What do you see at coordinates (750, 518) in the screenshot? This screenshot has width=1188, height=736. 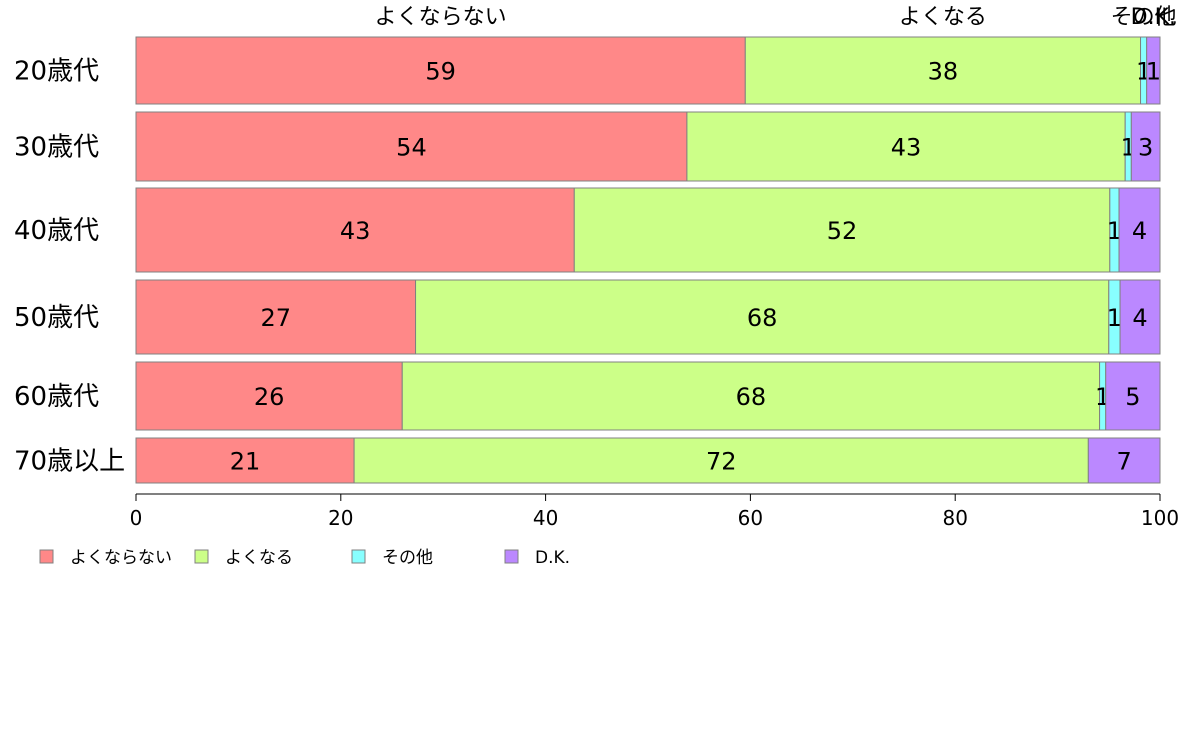 I see `x-tick-label: 60` at bounding box center [750, 518].